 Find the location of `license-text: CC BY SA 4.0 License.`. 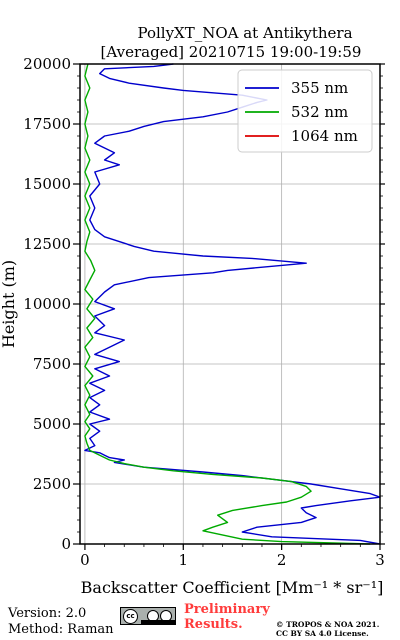

license-text: CC BY SA 4.0 License. is located at coordinates (322, 633).